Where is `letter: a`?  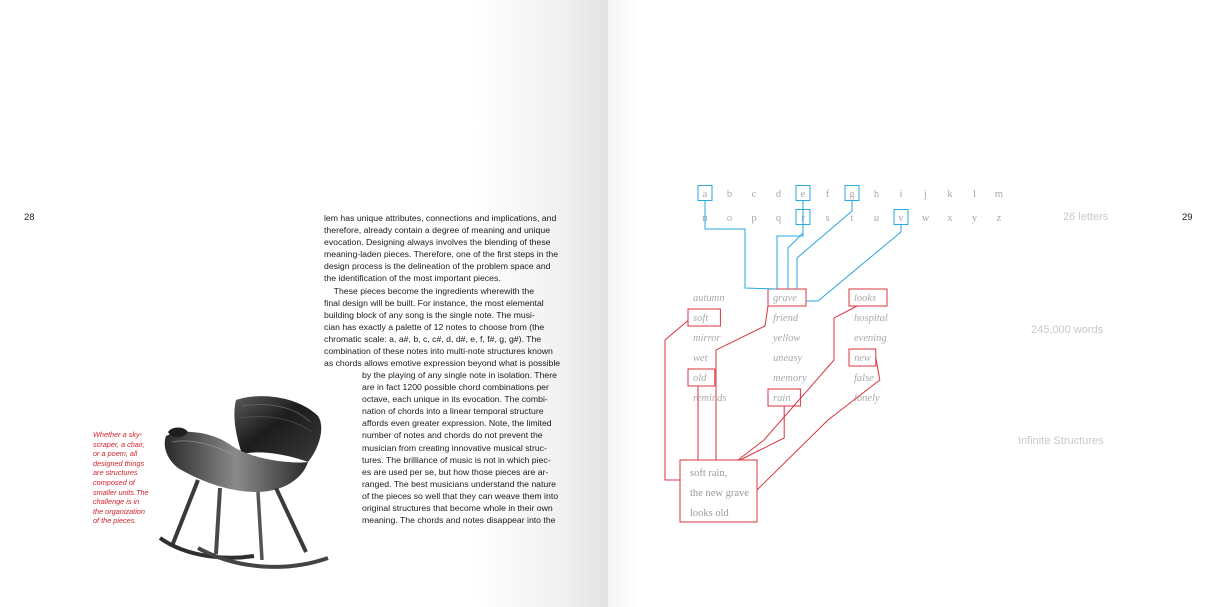 letter: a is located at coordinates (705, 194).